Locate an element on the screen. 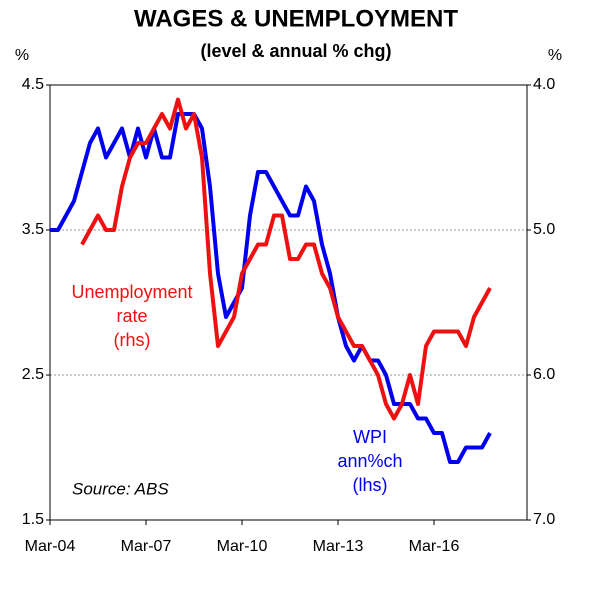  x-tick-label: Mar-13 is located at coordinates (338, 546).